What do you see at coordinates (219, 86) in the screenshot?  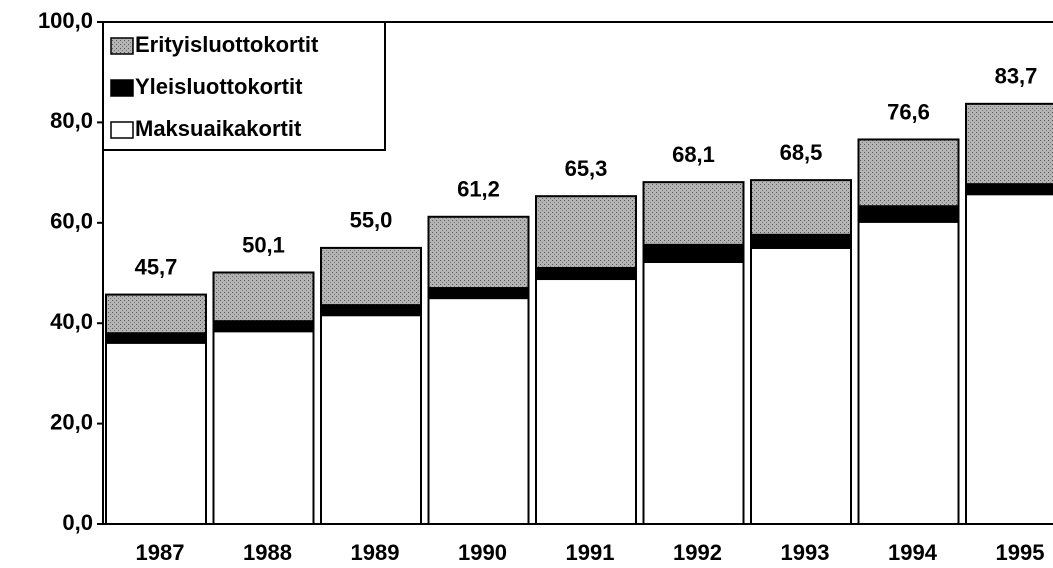 I see `legend-label: Yleisluottokortit` at bounding box center [219, 86].